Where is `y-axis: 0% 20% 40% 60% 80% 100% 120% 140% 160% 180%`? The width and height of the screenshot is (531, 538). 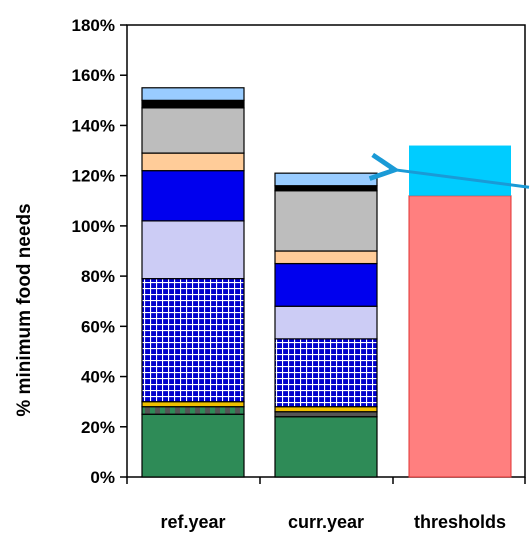
y-axis: 0% 20% 40% 60% 80% 100% 120% 140% 160% 180% is located at coordinates (99, 251).